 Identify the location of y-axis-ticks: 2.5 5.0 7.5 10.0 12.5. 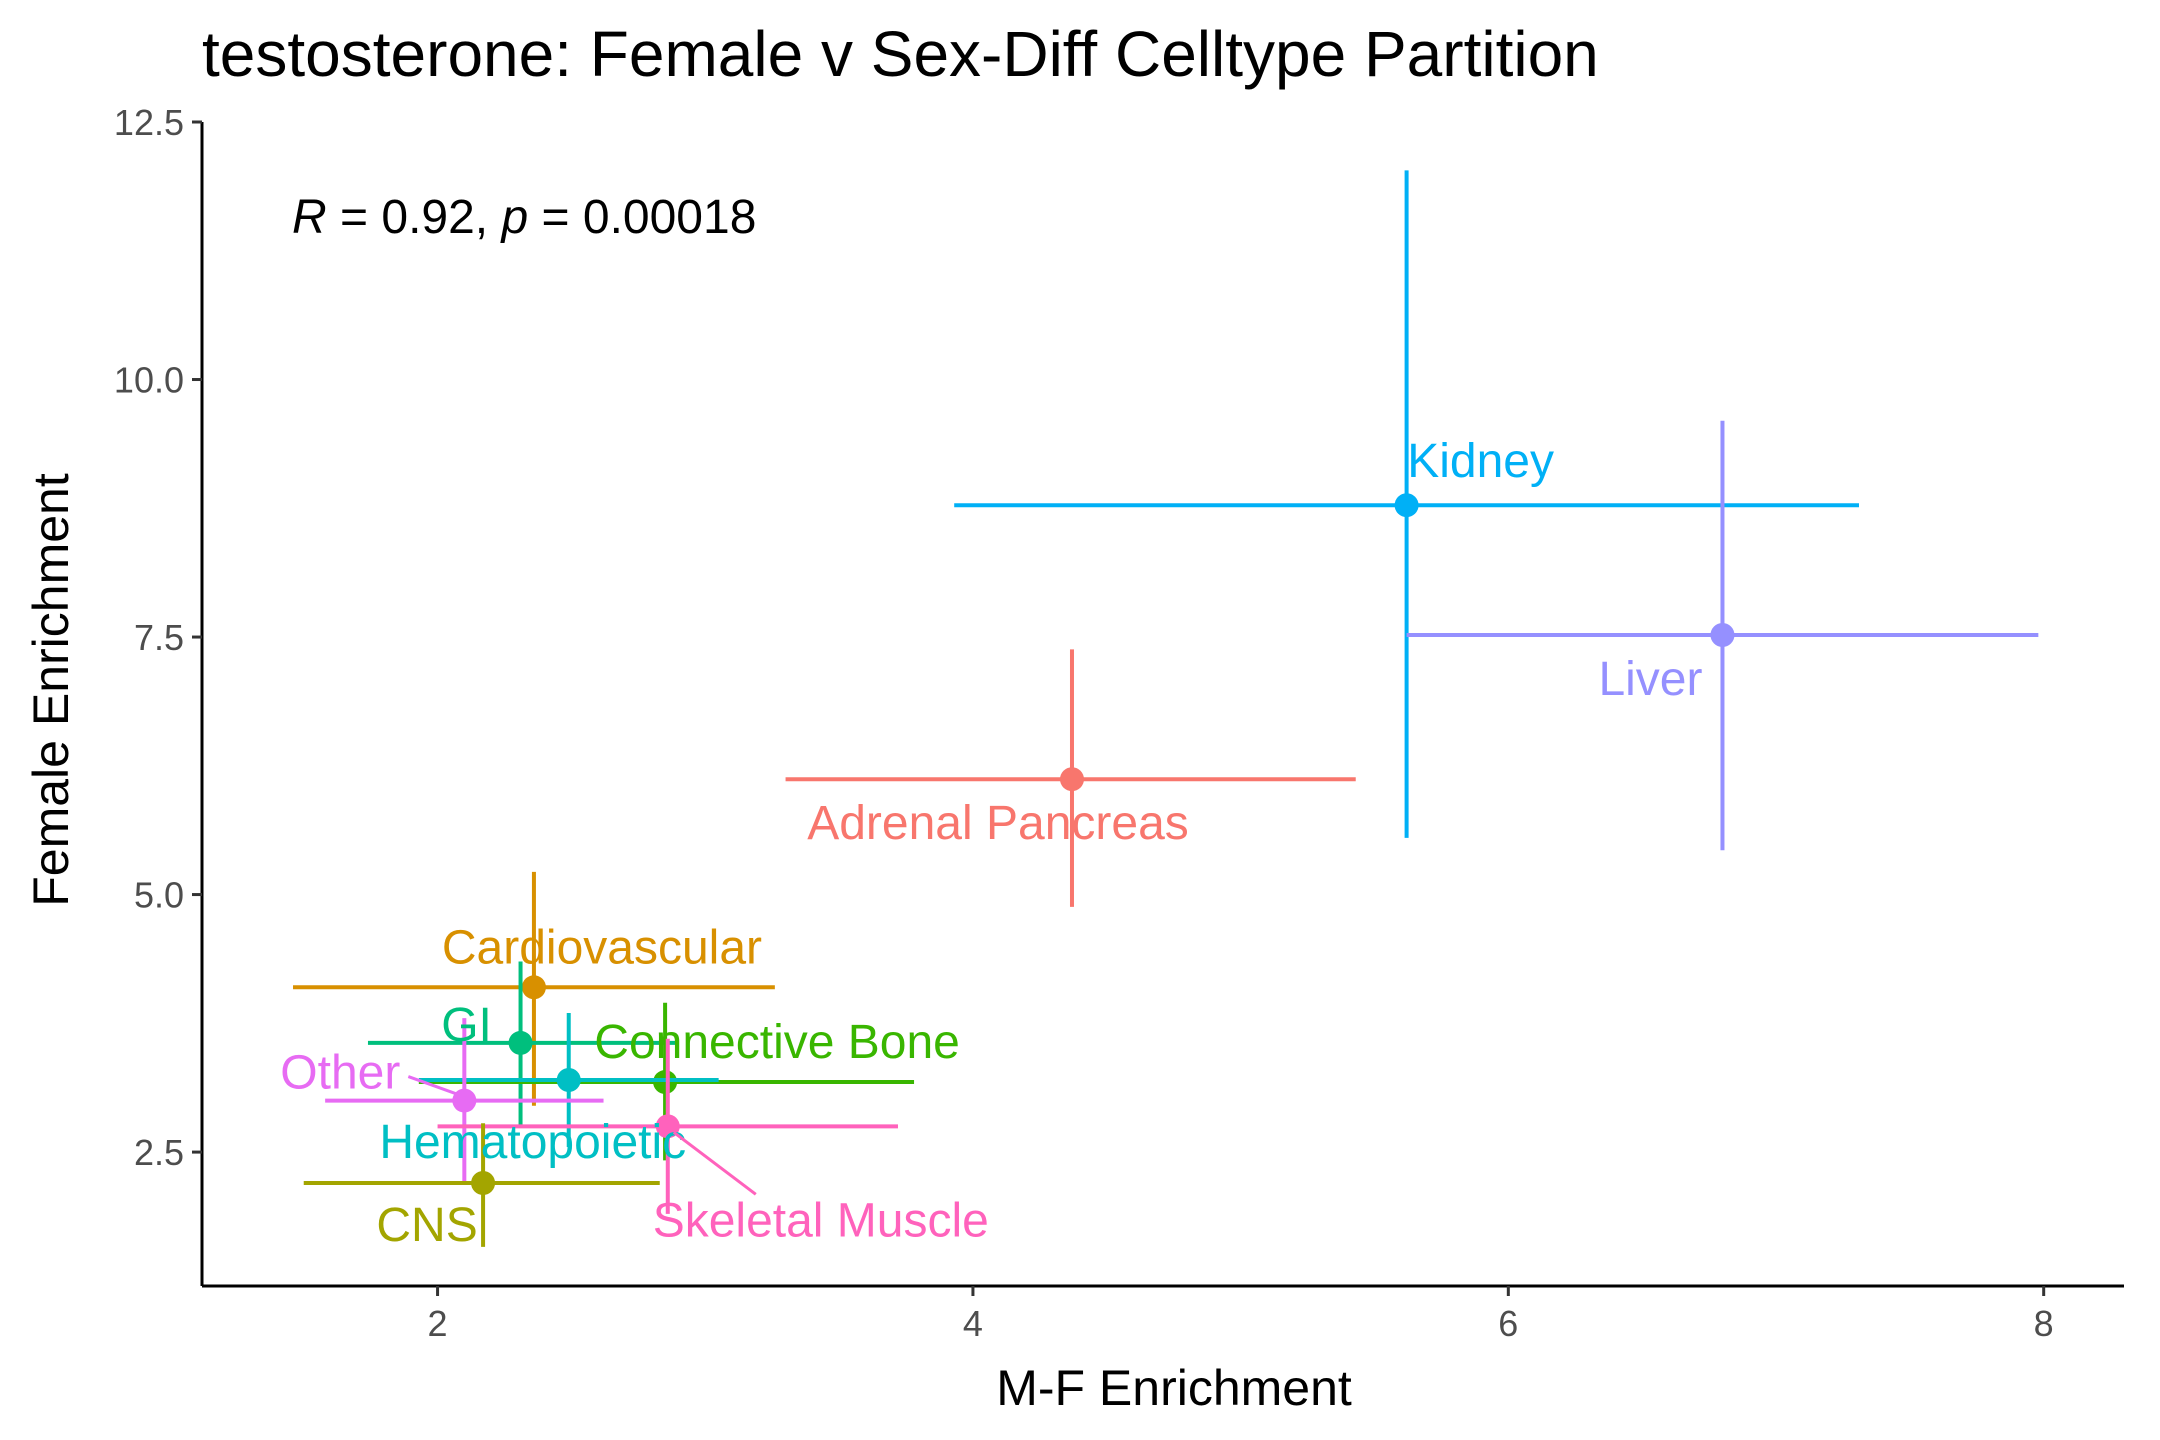
(158, 637).